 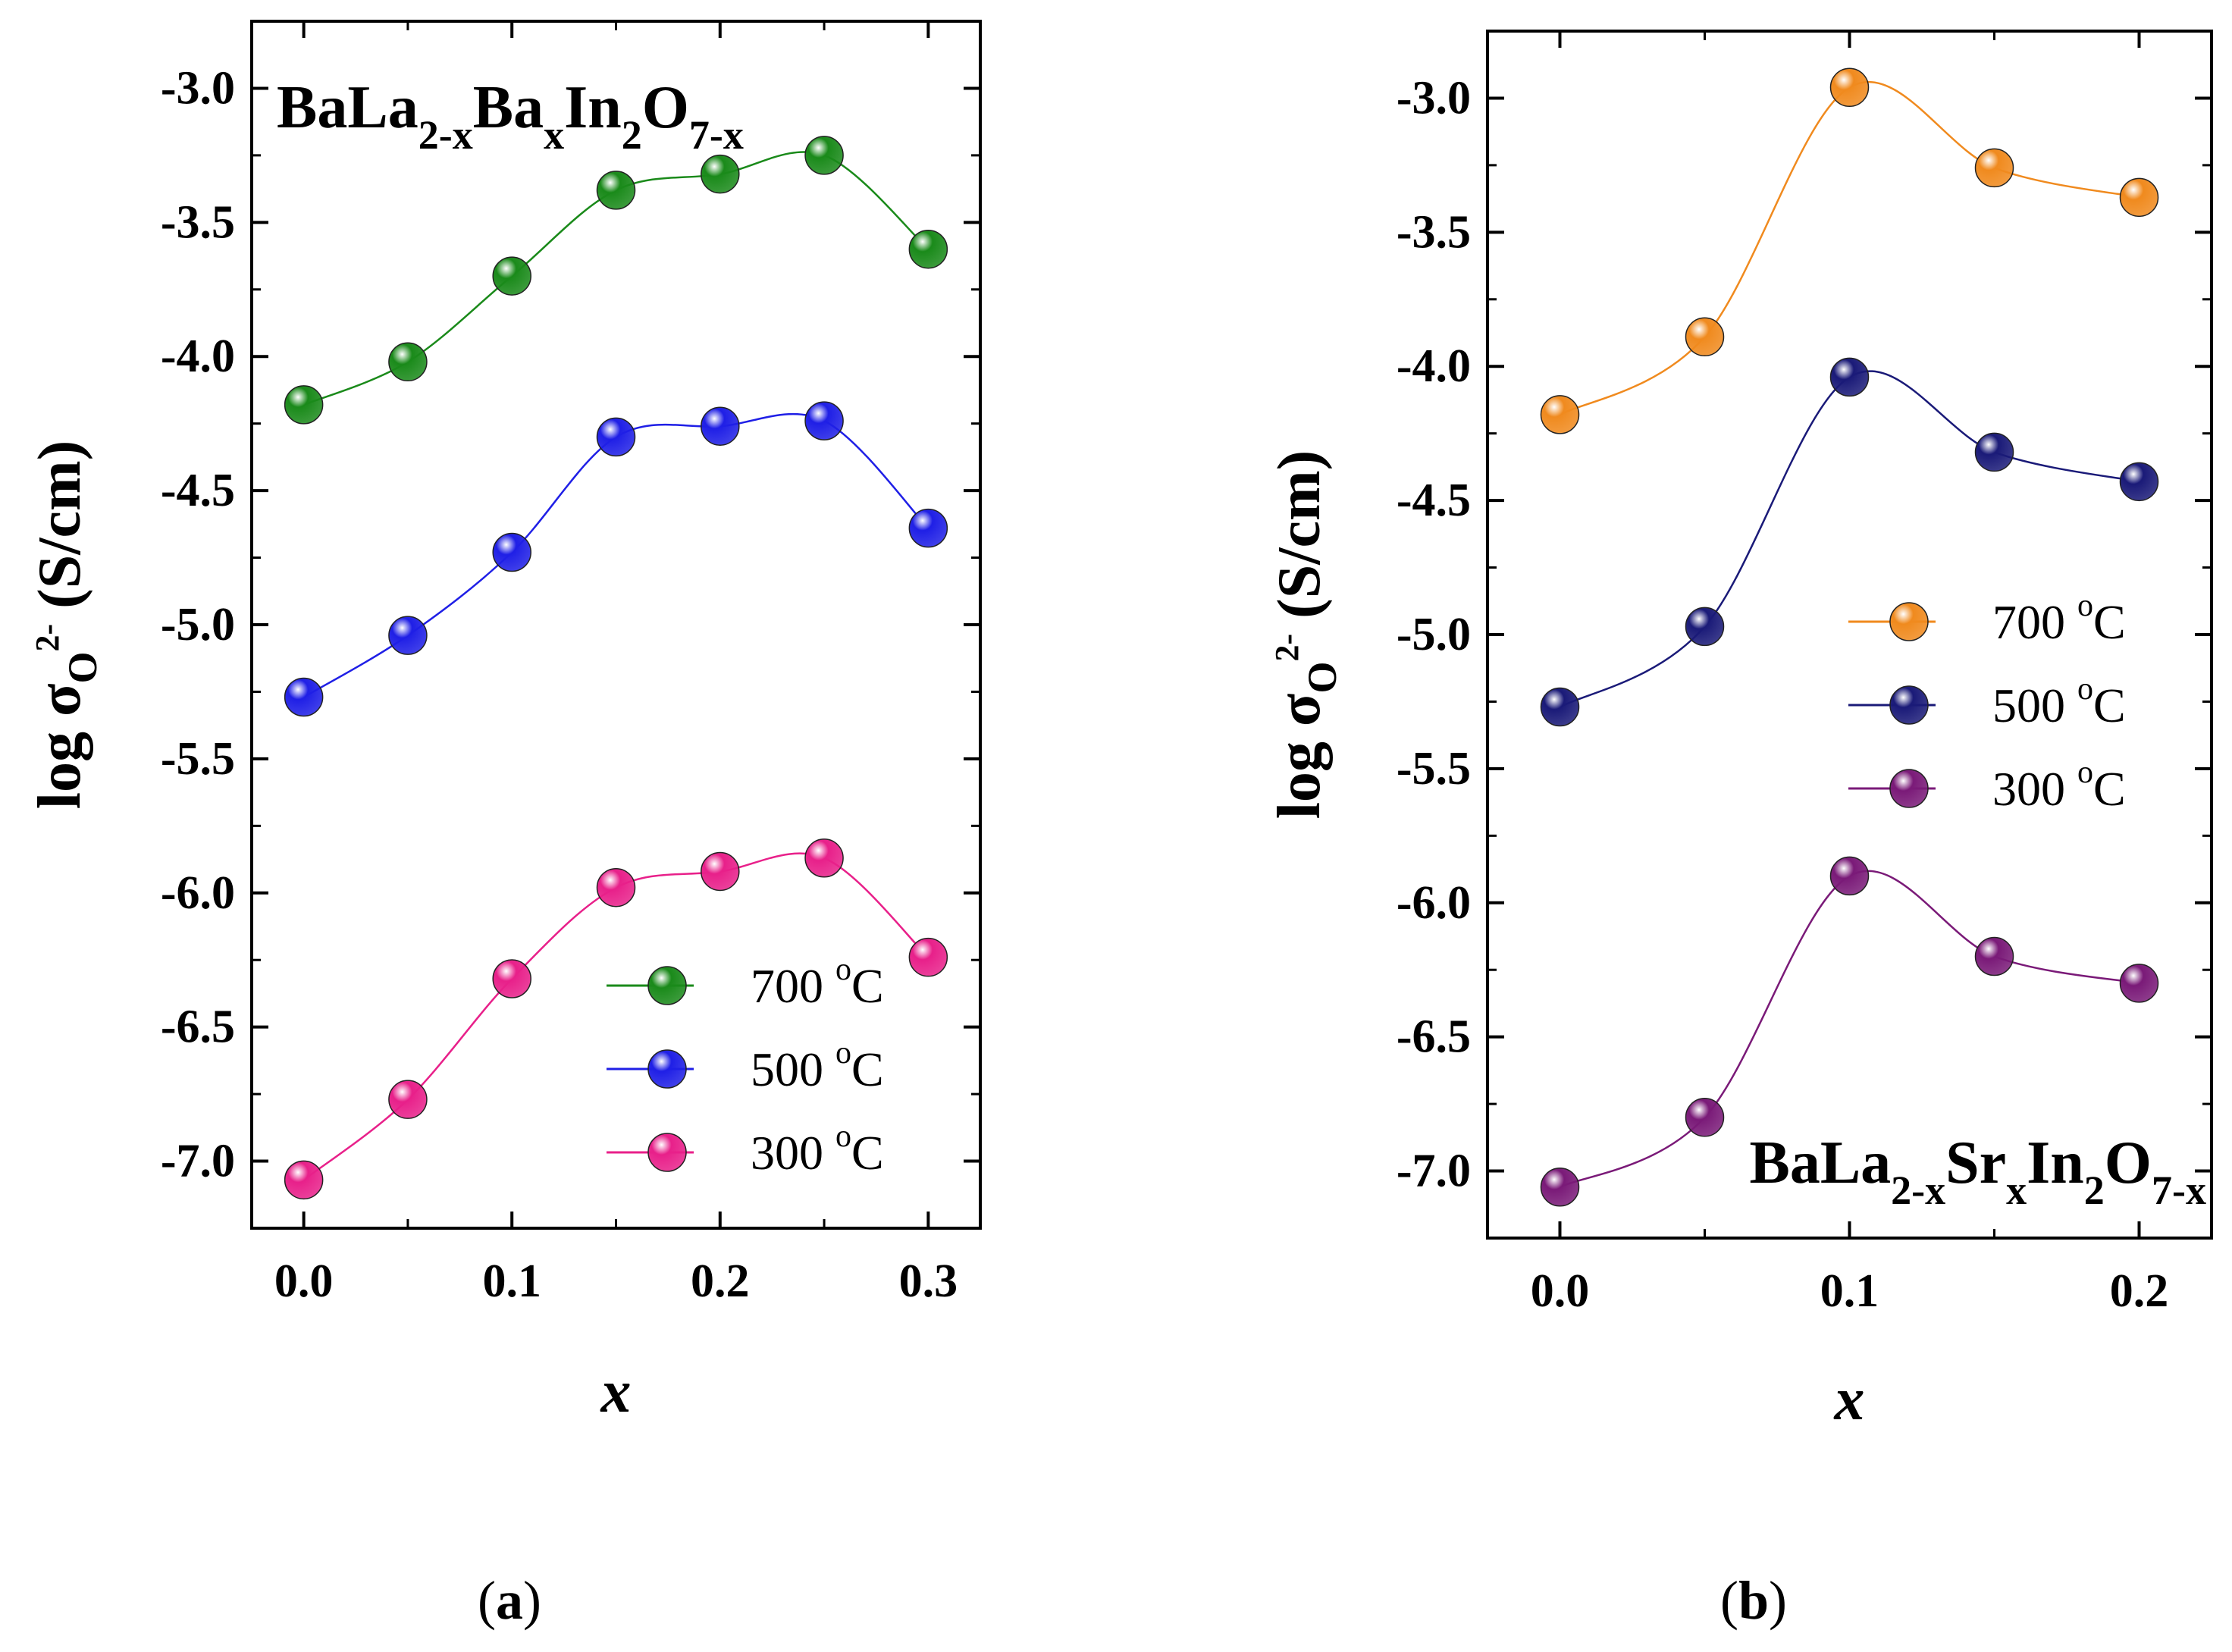 I want to click on panel-caption: (b), so click(x=1753, y=1600).